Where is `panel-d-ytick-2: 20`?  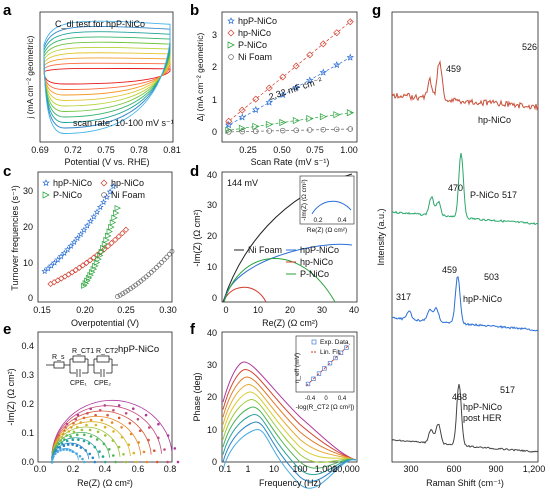 panel-d-ytick-2: 20 is located at coordinates (212, 236).